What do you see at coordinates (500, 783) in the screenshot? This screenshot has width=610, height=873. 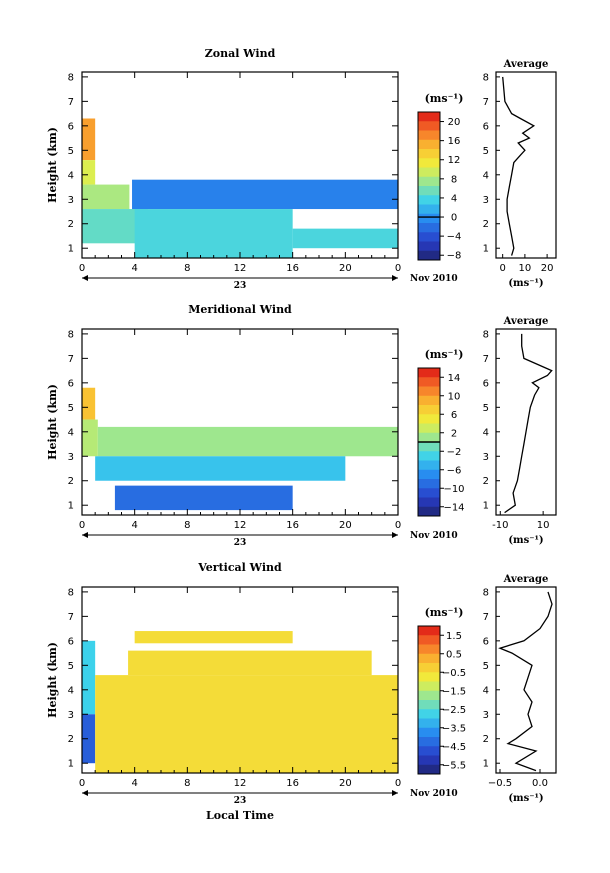 I see `profile-x-tick-label: −0.5` at bounding box center [500, 783].